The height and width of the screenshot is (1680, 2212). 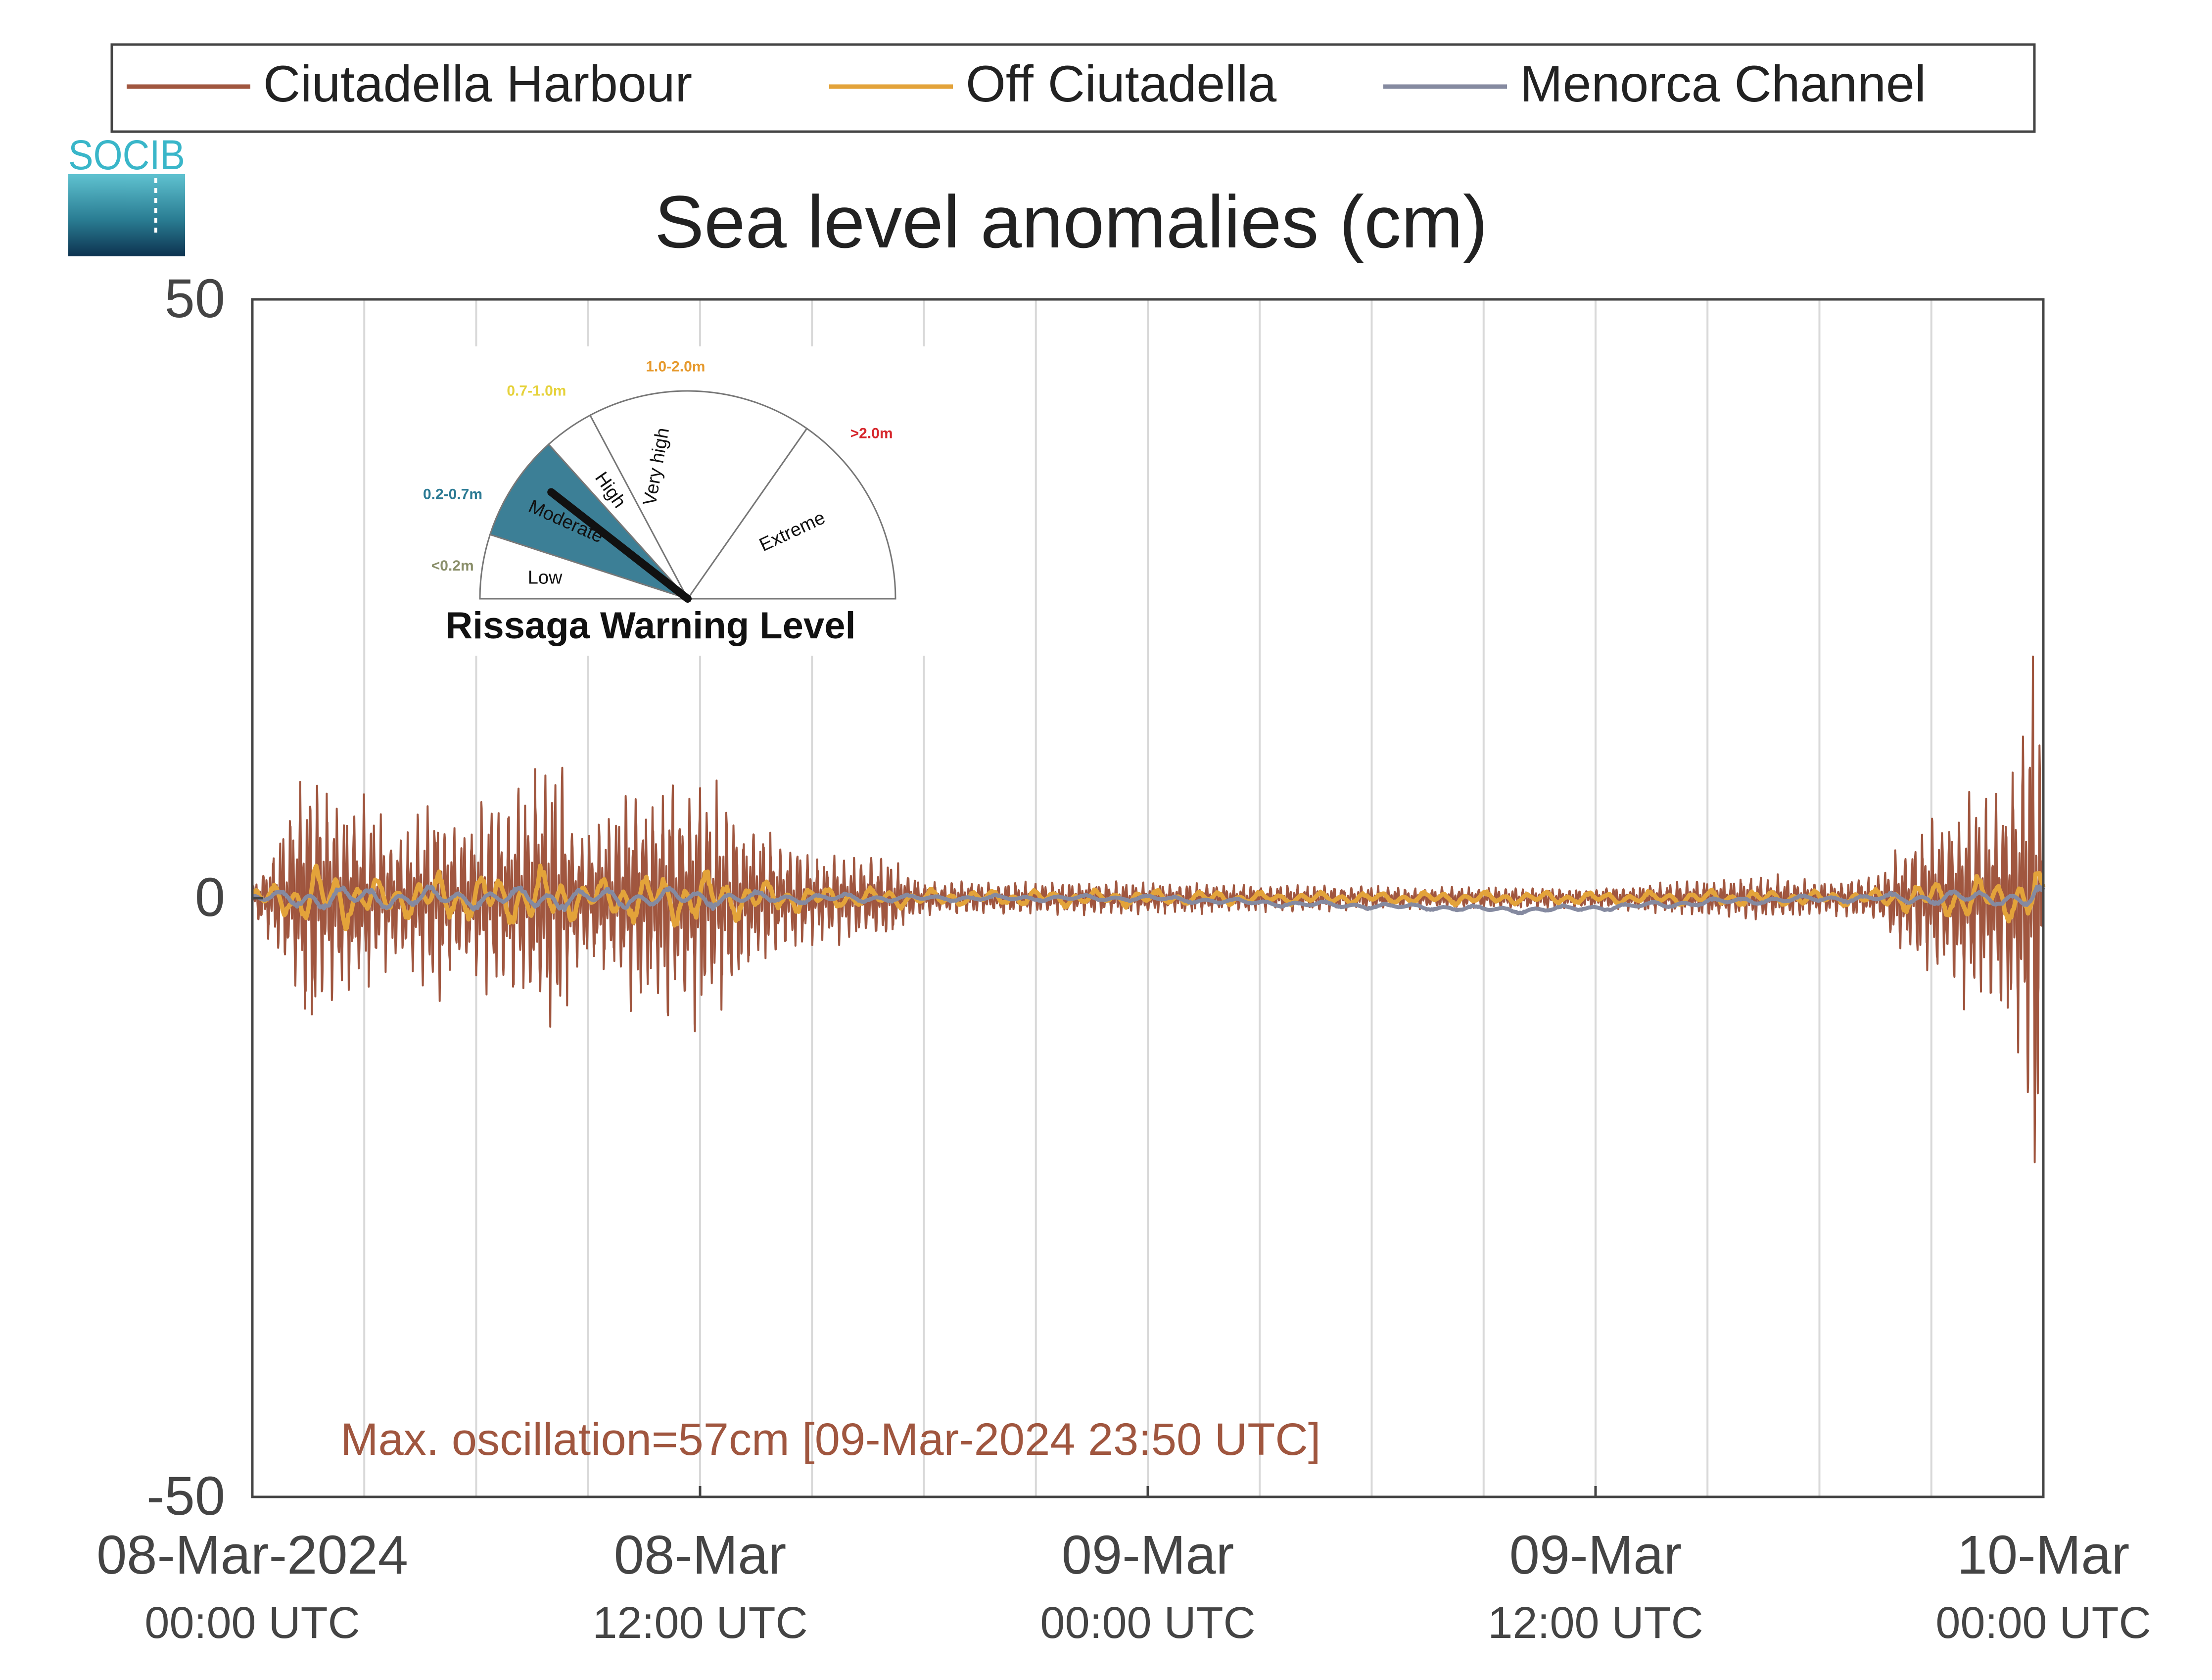 I want to click on y-tick-label: 50, so click(x=195, y=298).